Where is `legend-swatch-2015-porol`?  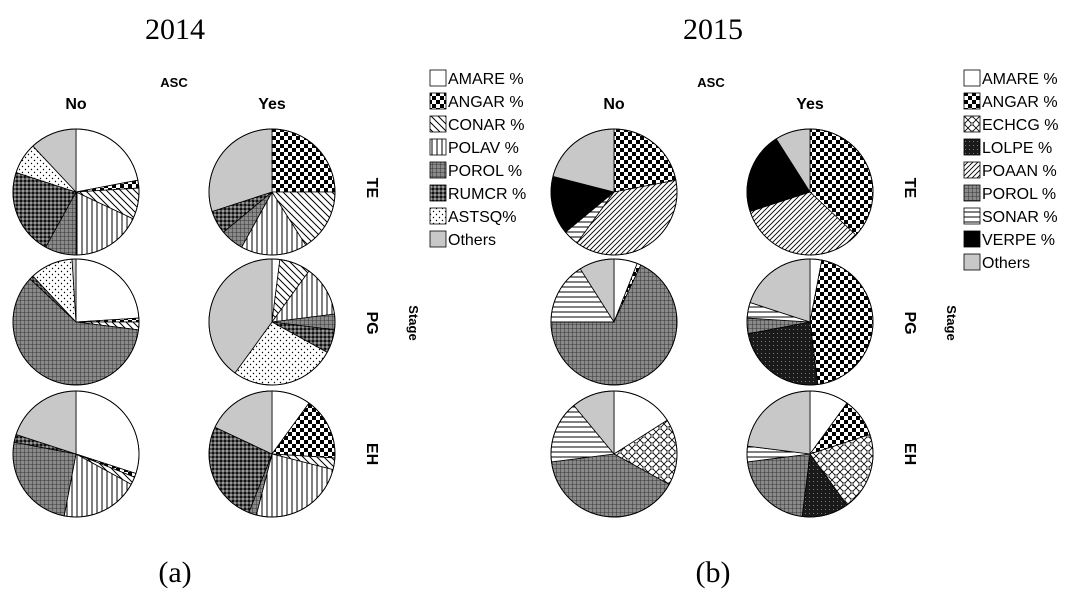
legend-swatch-2015-porol is located at coordinates (972, 193).